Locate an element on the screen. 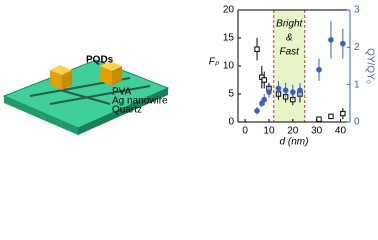  y-tick-label: 0 is located at coordinates (231, 122).